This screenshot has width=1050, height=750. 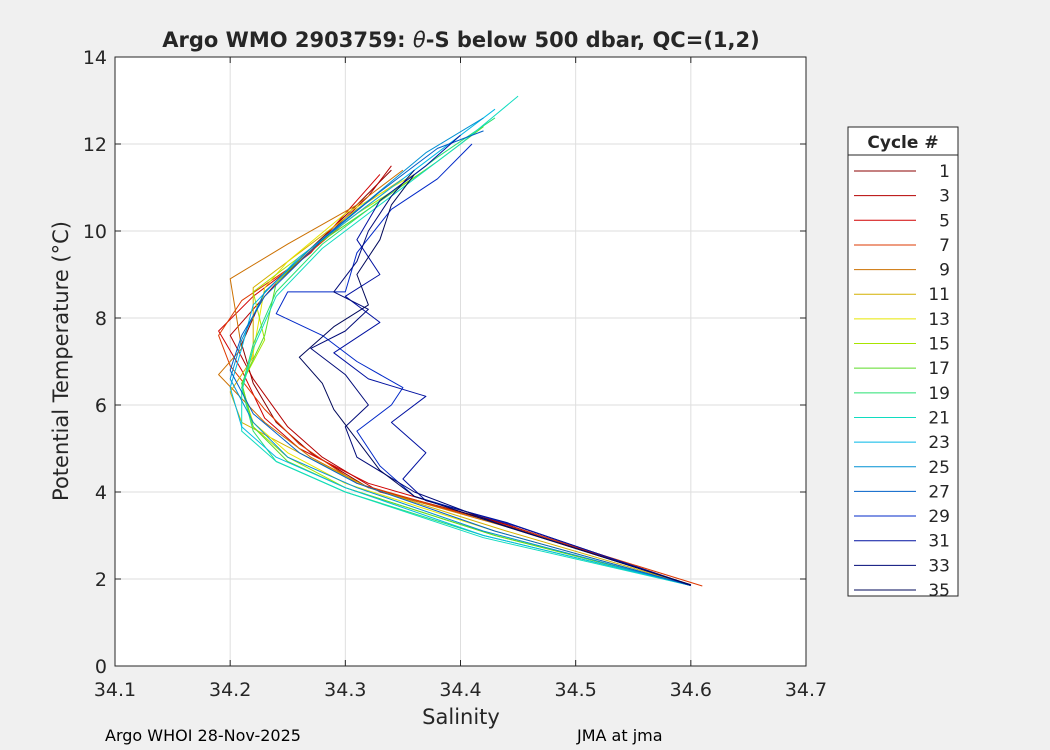 I want to click on legend-label-cycle-27: 27, so click(x=939, y=492).